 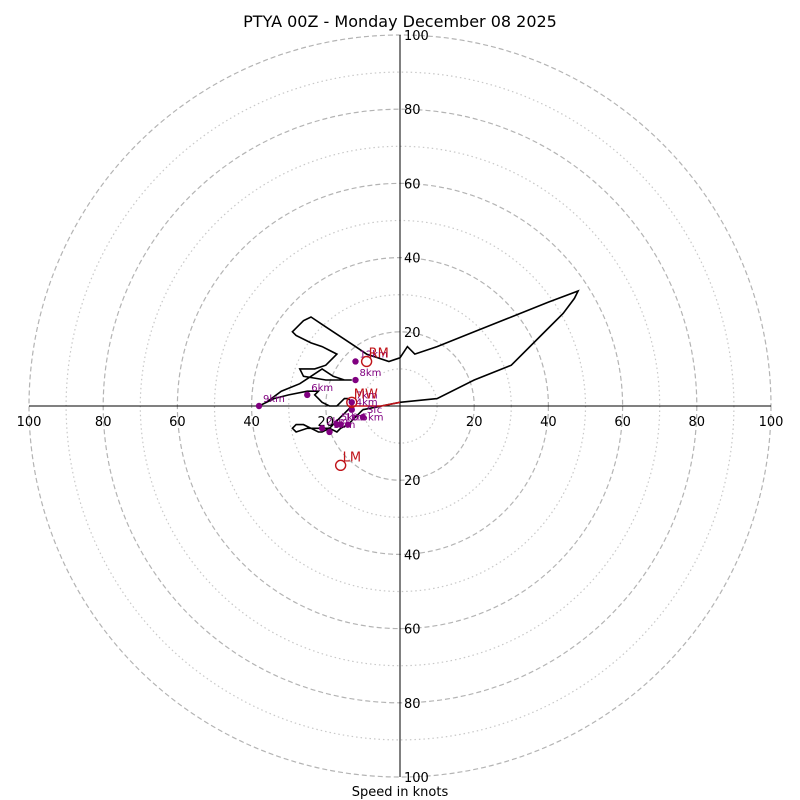 What do you see at coordinates (379, 353) in the screenshot?
I see `storm-motion-label: RM` at bounding box center [379, 353].